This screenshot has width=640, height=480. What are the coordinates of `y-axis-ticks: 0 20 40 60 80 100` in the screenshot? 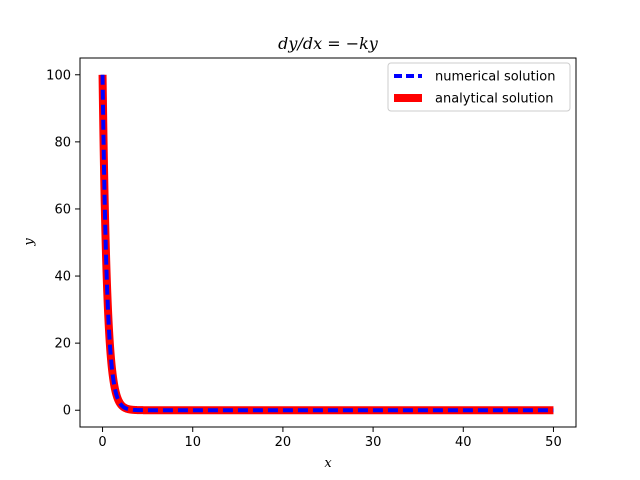 It's located at (63, 243).